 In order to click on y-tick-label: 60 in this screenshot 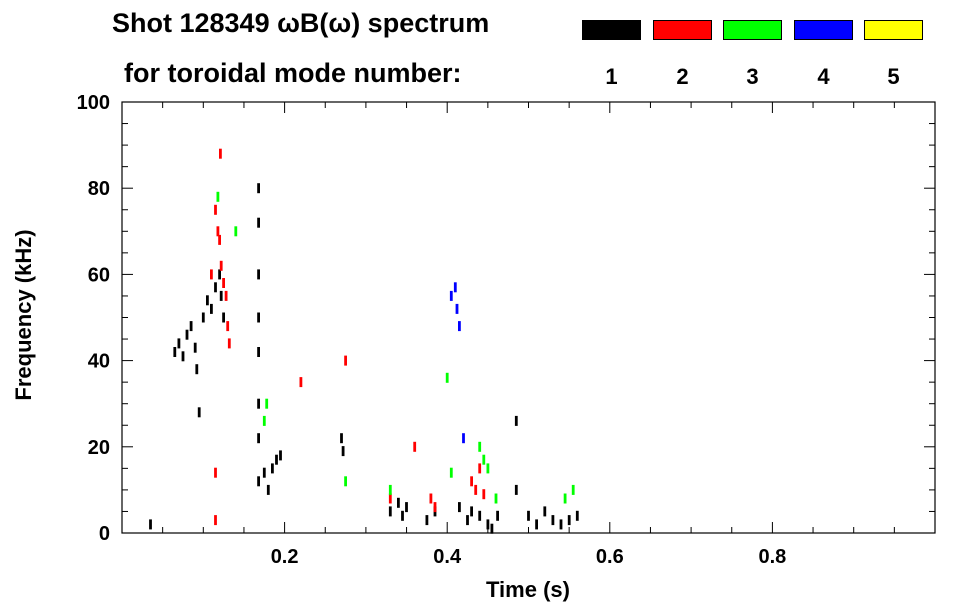, I will do `click(99, 275)`.